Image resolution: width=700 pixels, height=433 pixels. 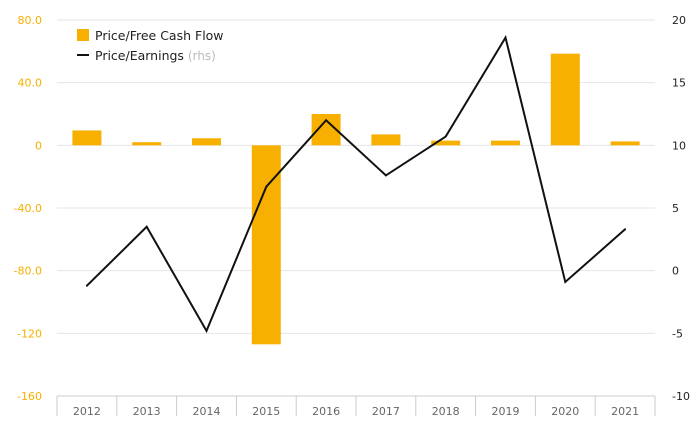 What do you see at coordinates (681, 396) in the screenshot?
I see `right-axis-tick-label: -10` at bounding box center [681, 396].